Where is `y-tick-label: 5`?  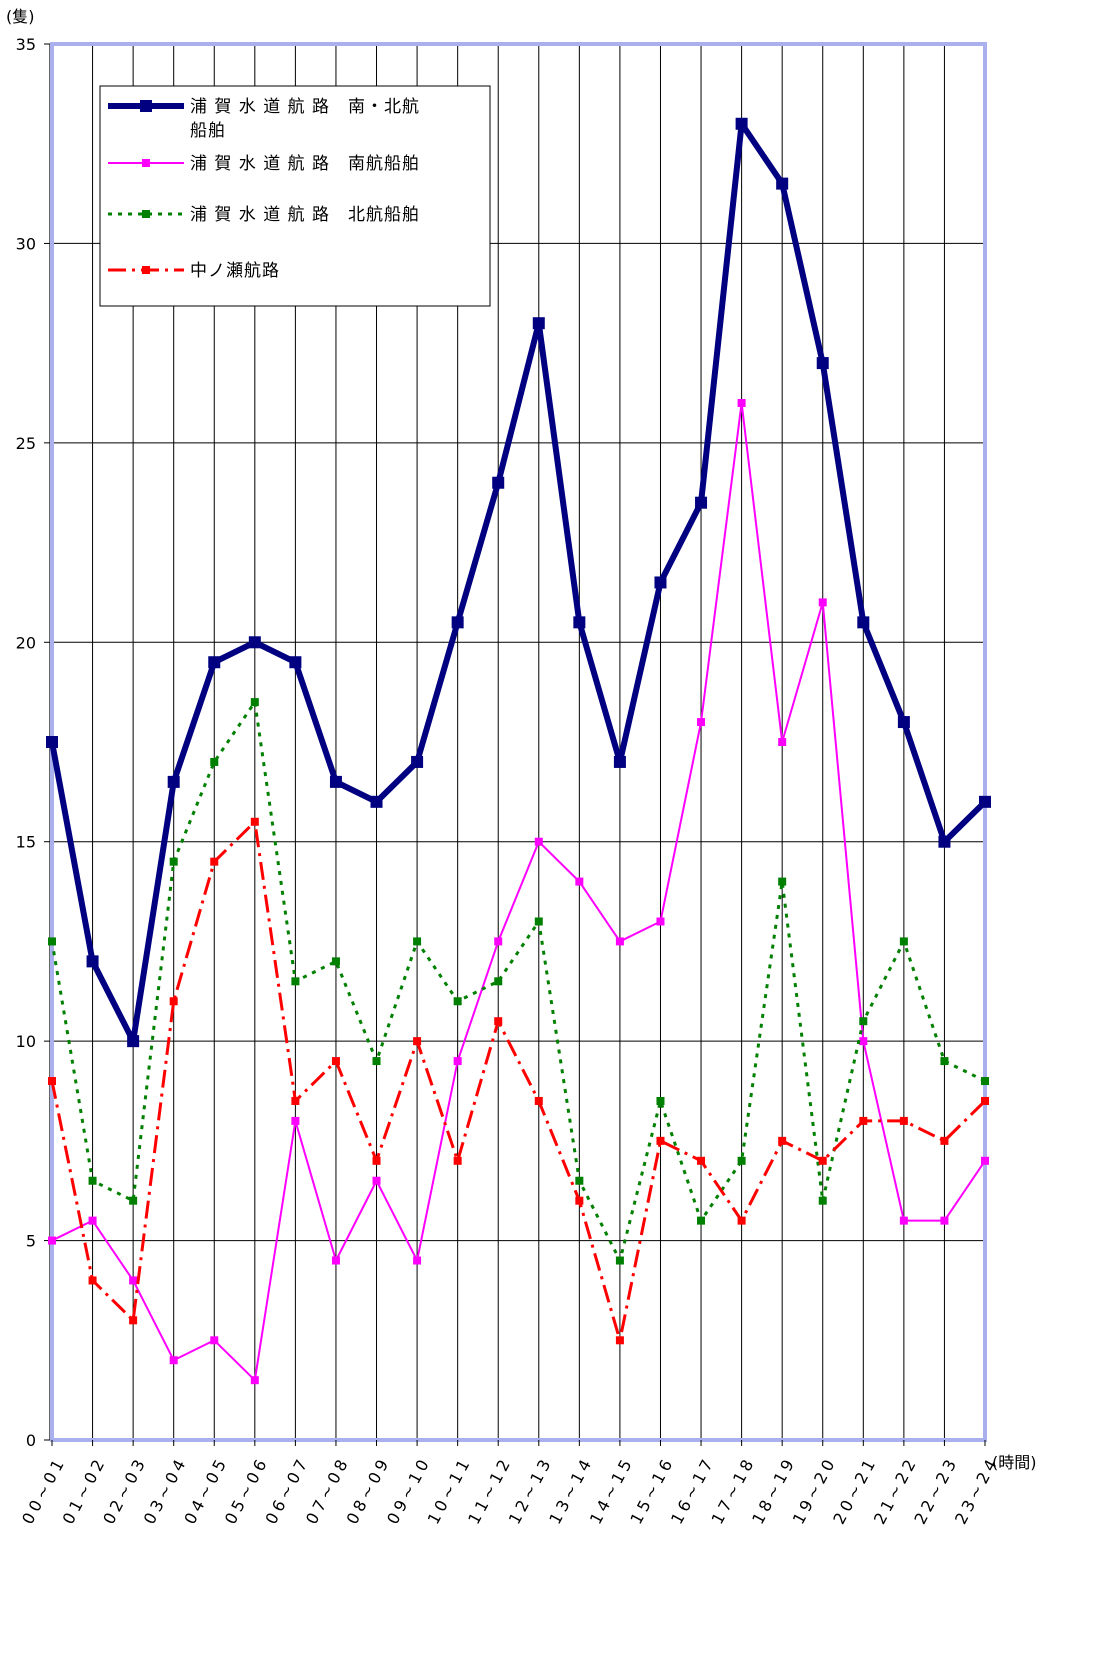 y-tick-label: 5 is located at coordinates (31, 1241).